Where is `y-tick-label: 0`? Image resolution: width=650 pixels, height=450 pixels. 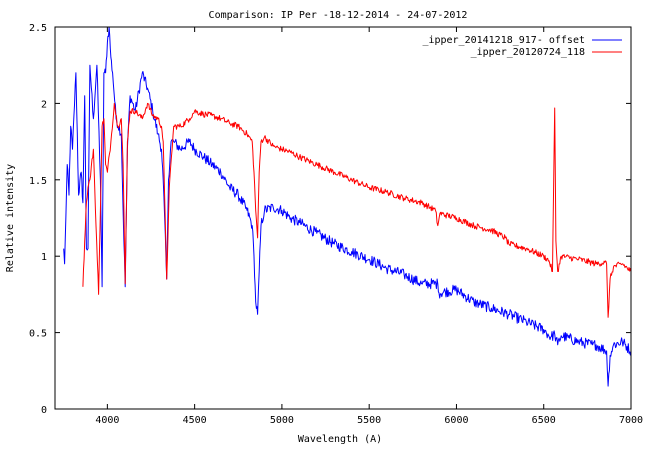 y-tick-label: 0 is located at coordinates (44, 410).